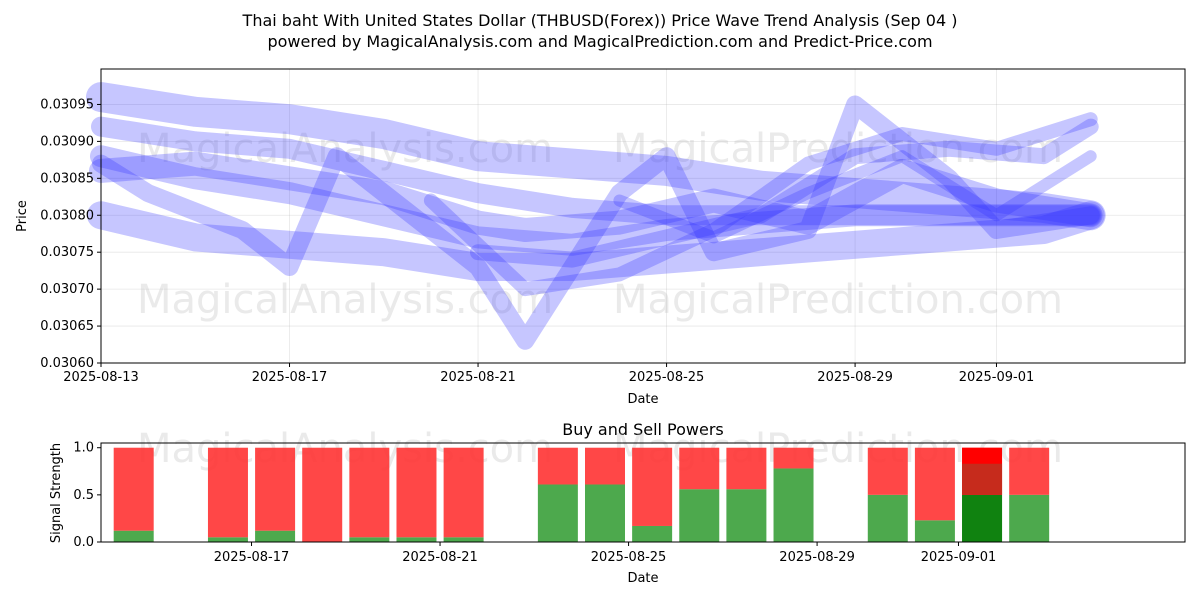 The width and height of the screenshot is (1200, 600). What do you see at coordinates (22, 216) in the screenshot?
I see `price-y-axis-label: Price` at bounding box center [22, 216].